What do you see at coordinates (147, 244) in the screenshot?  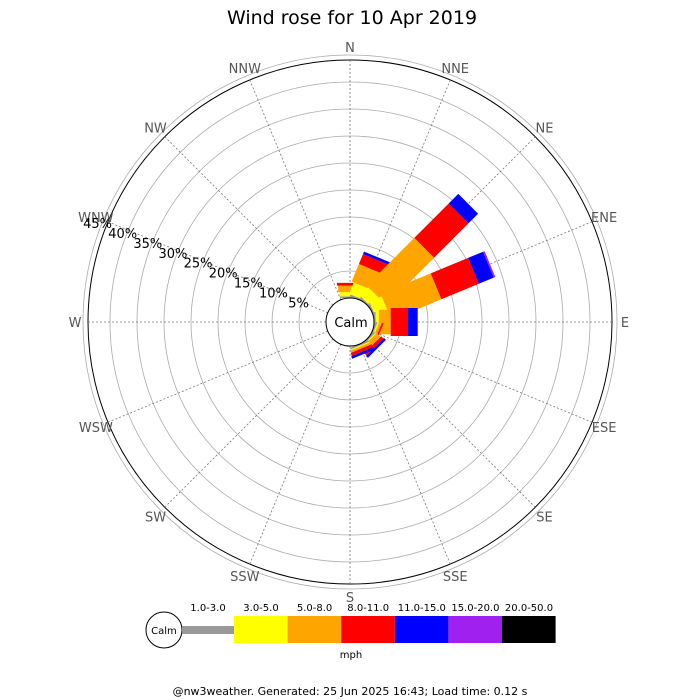 I see `ring-label-35: 35%` at bounding box center [147, 244].